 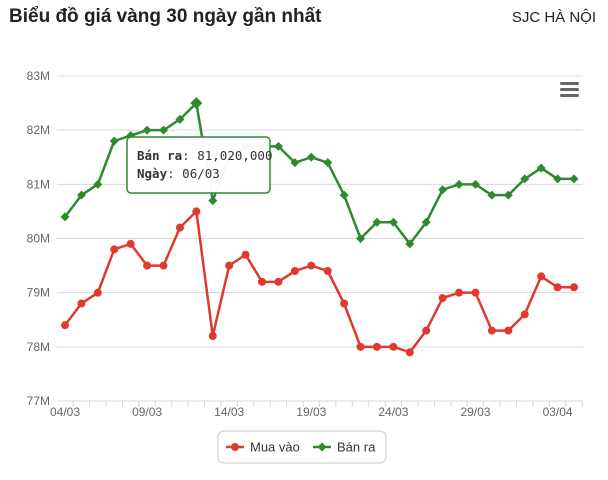 I want to click on y-axis-labels: 77M 78M 79M 80M 81M 82M 83M, so click(x=38, y=238).